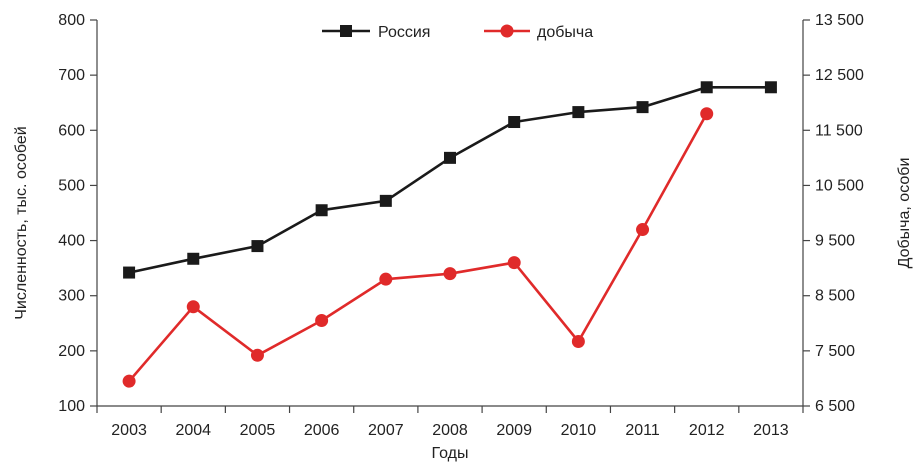 This screenshot has width=913, height=473. I want to click on legend-marker-square, so click(346, 31).